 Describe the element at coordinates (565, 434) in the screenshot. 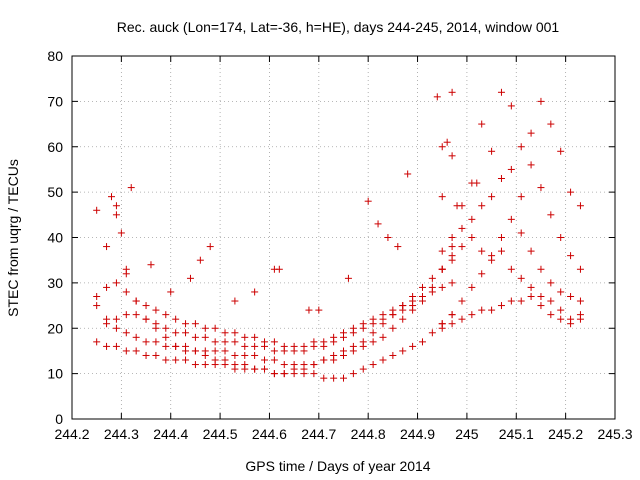

I see `x-tick-label: 245.2` at that location.